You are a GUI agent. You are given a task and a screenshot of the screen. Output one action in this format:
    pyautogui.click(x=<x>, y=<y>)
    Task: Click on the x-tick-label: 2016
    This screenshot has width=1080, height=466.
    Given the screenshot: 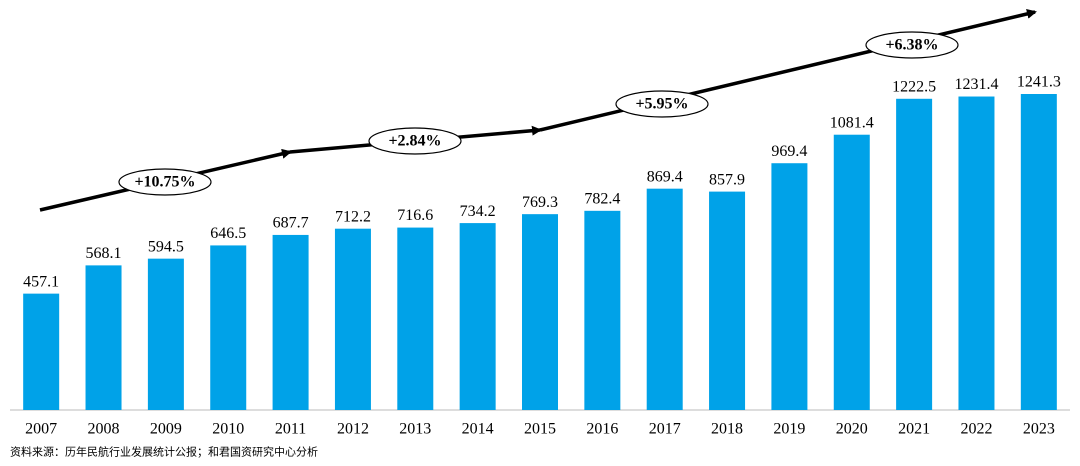 What is the action you would take?
    pyautogui.click(x=602, y=429)
    